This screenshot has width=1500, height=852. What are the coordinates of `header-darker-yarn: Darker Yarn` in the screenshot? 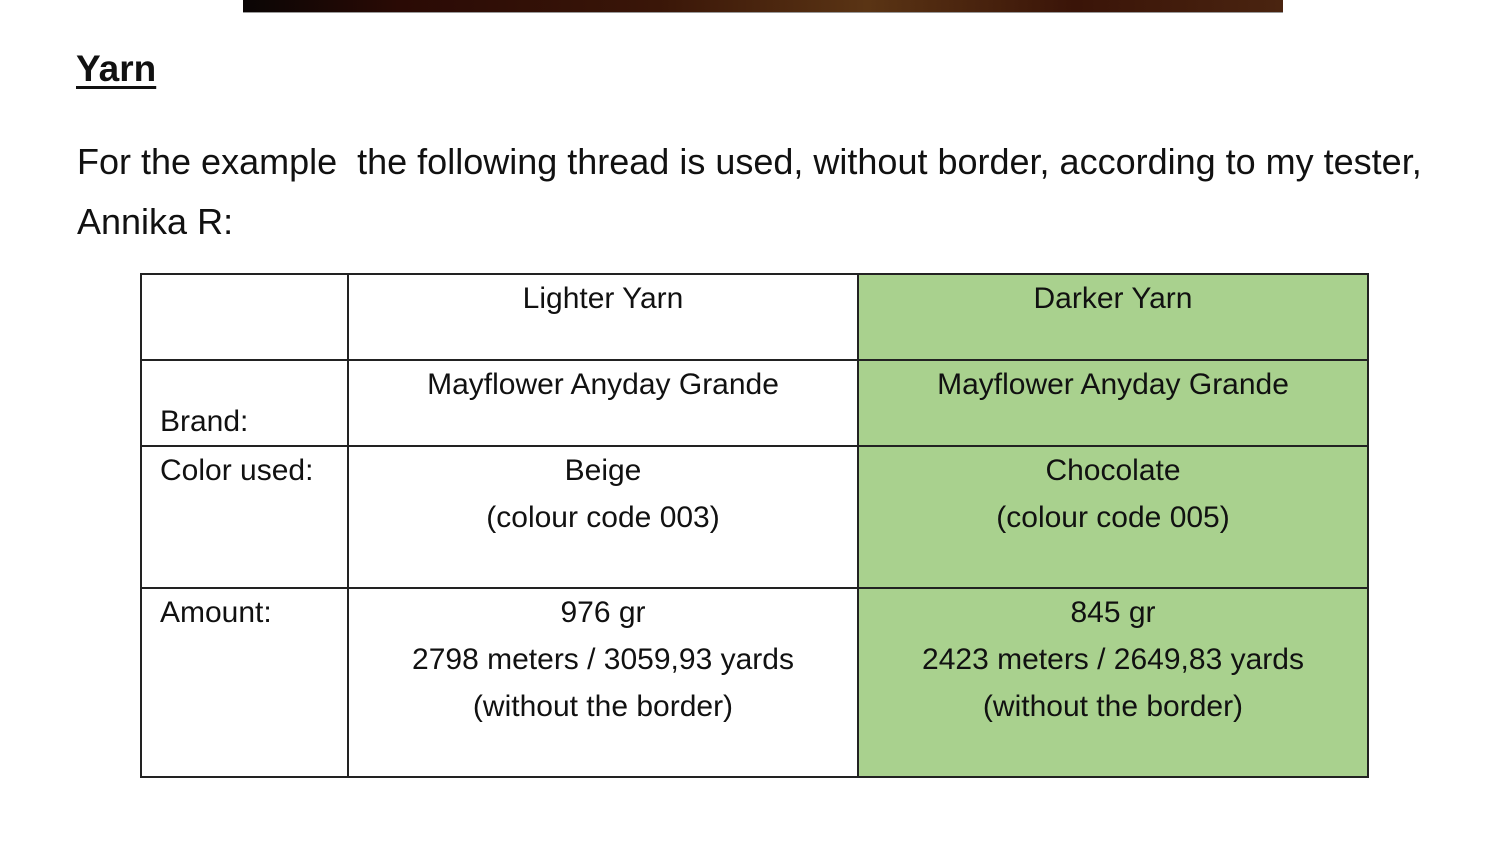 It's located at (1113, 317).